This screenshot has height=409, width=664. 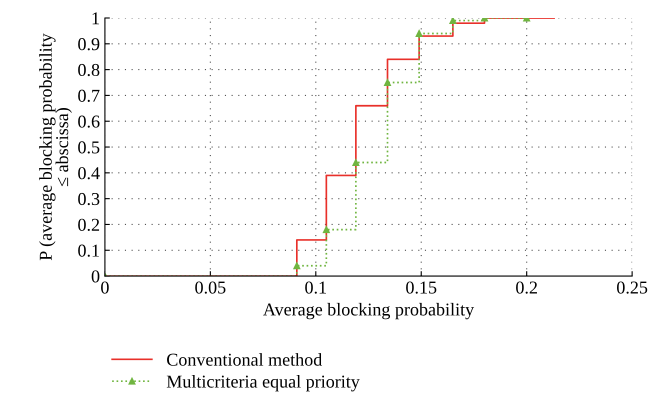 What do you see at coordinates (89, 121) in the screenshot?
I see `y-tick-label: 0.6` at bounding box center [89, 121].